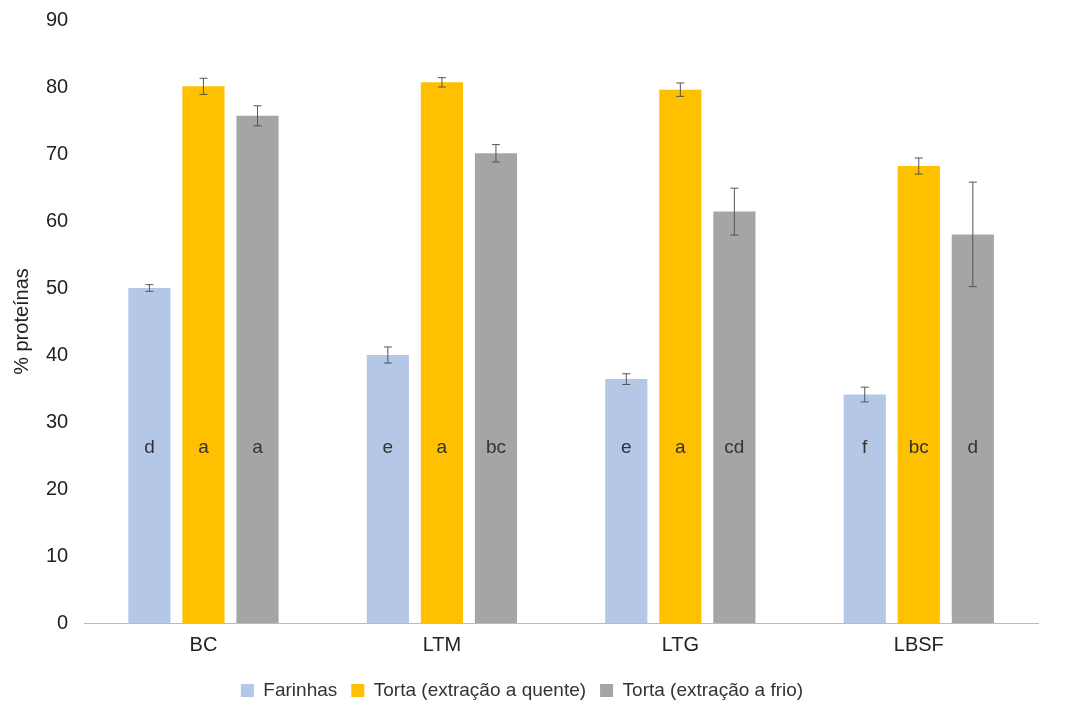 This screenshot has width=1068, height=714. Describe the element at coordinates (680, 643) in the screenshot. I see `x-tick-label: LTG` at that location.